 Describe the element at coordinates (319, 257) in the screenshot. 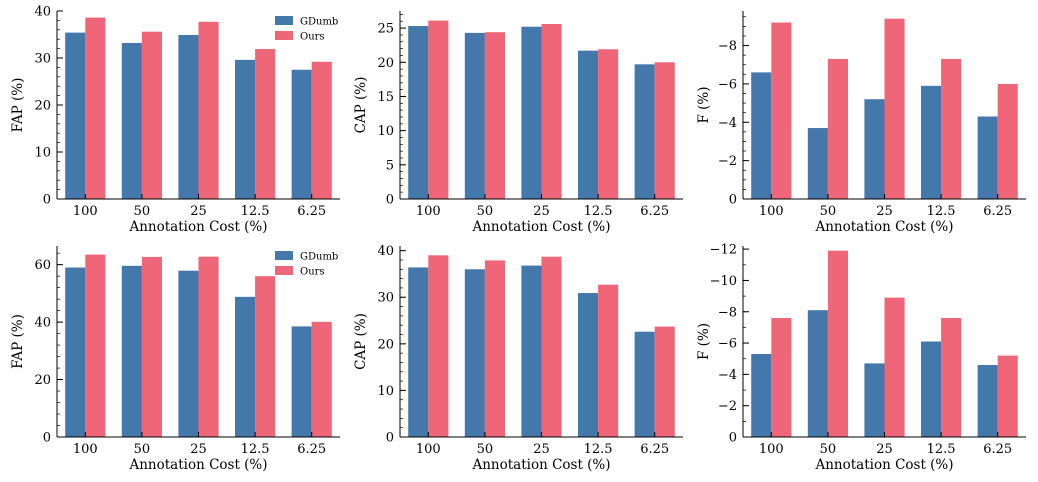

I see `legend-label-gdumb: GDumb` at that location.